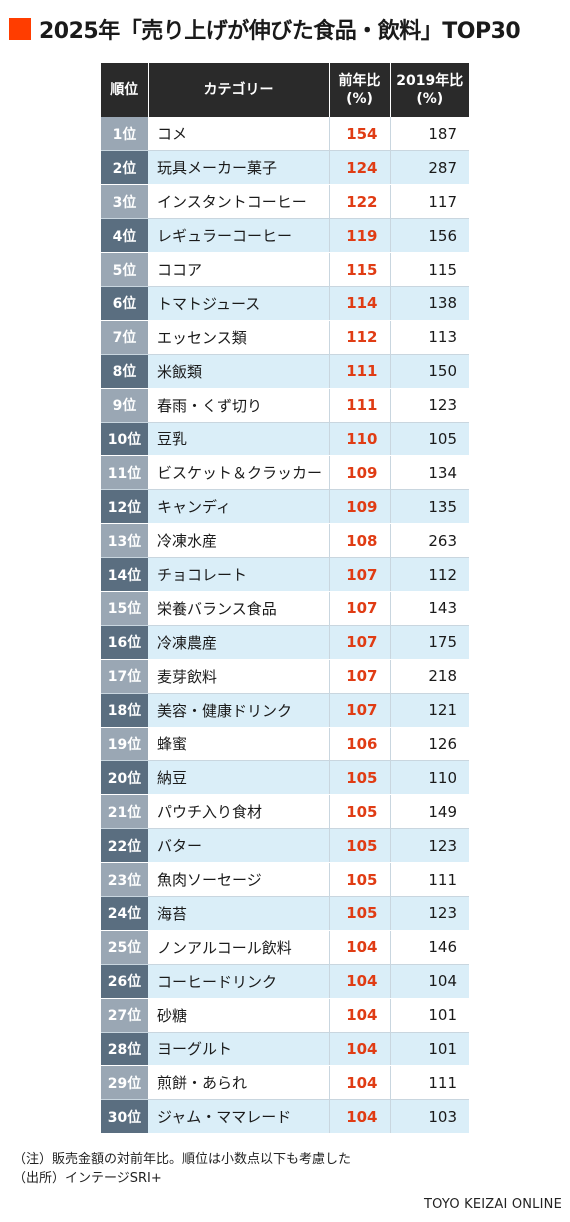 This screenshot has width=570, height=1222. What do you see at coordinates (359, 80) in the screenshot?
I see `header-prev-year-label: 前年比` at bounding box center [359, 80].